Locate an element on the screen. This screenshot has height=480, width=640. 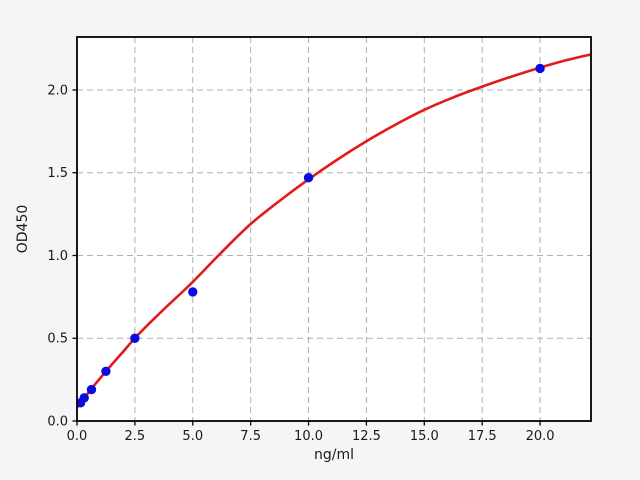
x-tick-label: 10.0 is located at coordinates (308, 436).